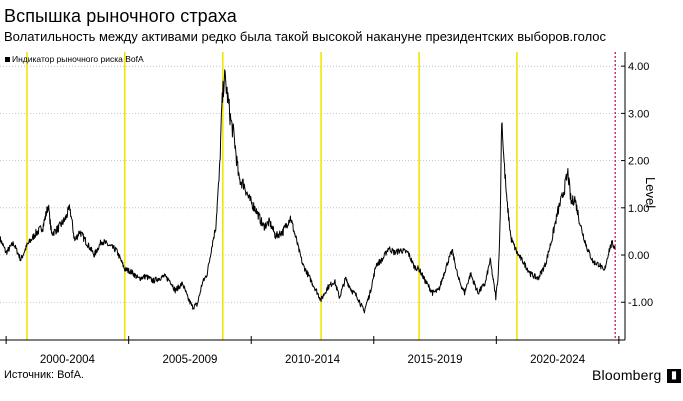  I want to click on y-tick-label: -1.00, so click(640, 303).